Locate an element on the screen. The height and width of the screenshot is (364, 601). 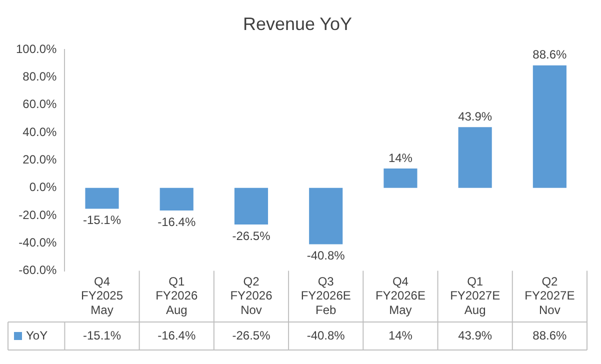
x-tick-label: Q1 FY2027E Aug is located at coordinates (475, 296).